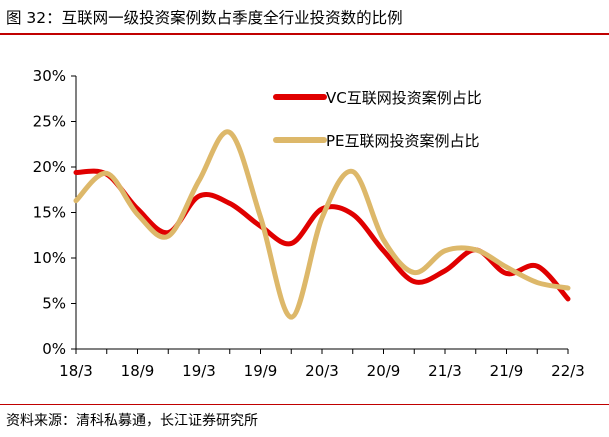 This screenshot has height=437, width=609. Describe the element at coordinates (322, 371) in the screenshot. I see `x-tick-label: 20/3` at that location.